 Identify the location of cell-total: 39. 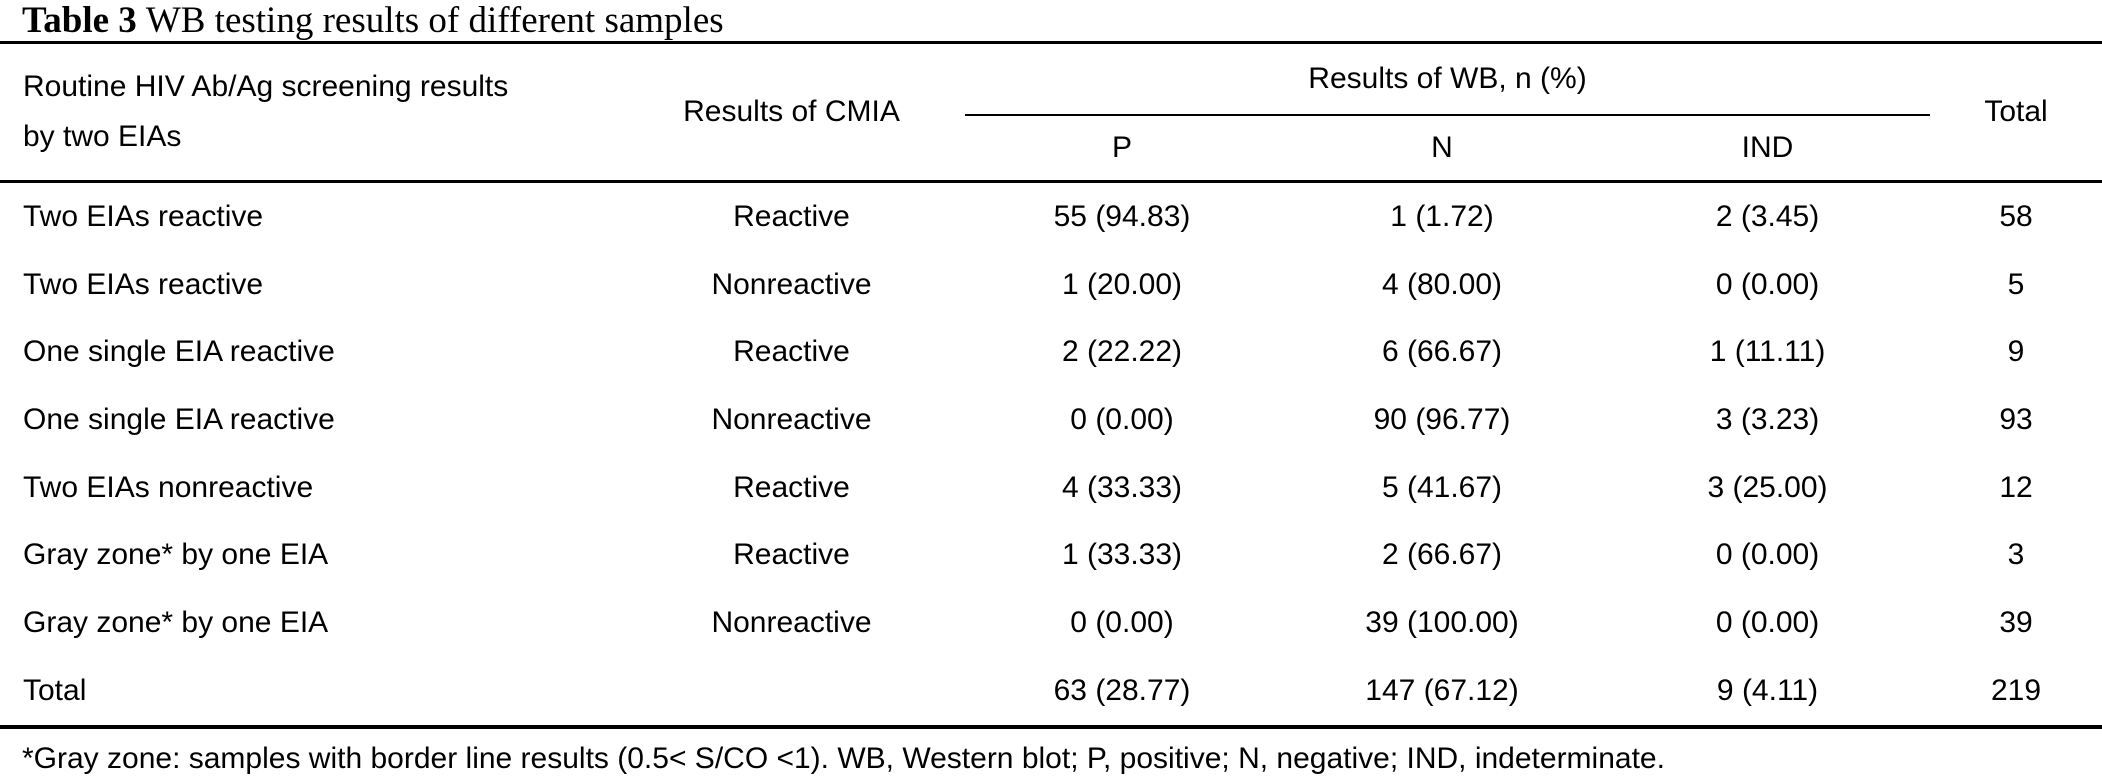
(2016, 622).